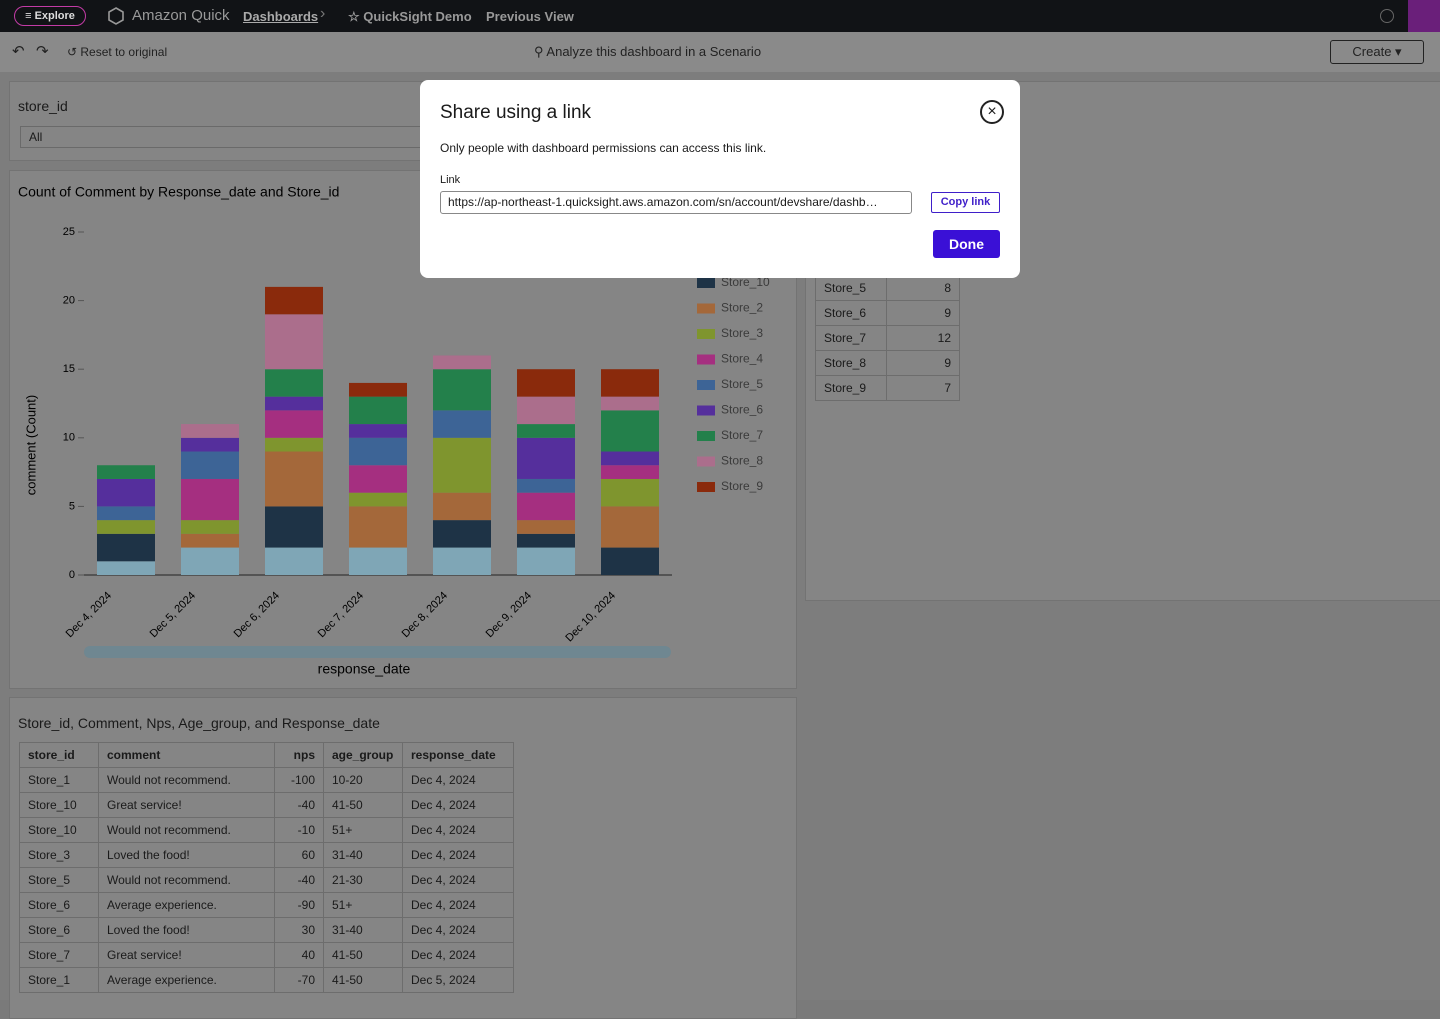  I want to click on table-cell: 31-40, so click(363, 855).